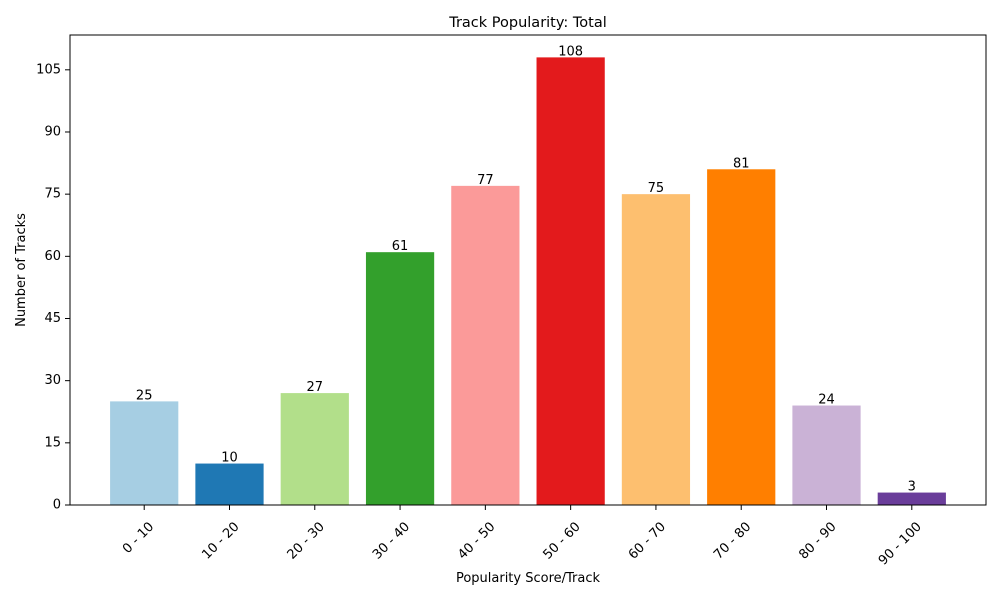 The image size is (1000, 604). I want to click on x-tick-label: 70 - 80, so click(732, 540).